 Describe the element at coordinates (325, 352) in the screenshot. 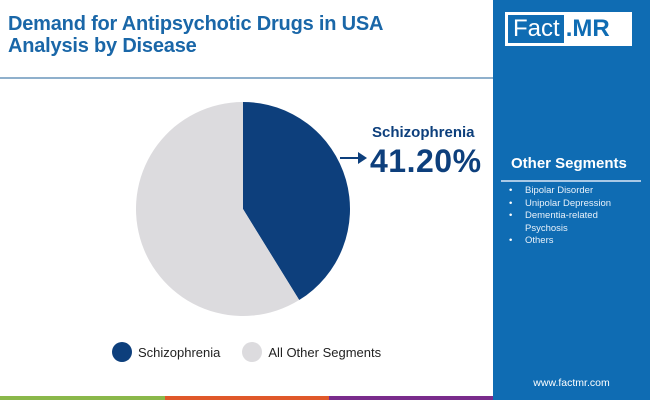

I see `legend-label: All Other Segments` at that location.